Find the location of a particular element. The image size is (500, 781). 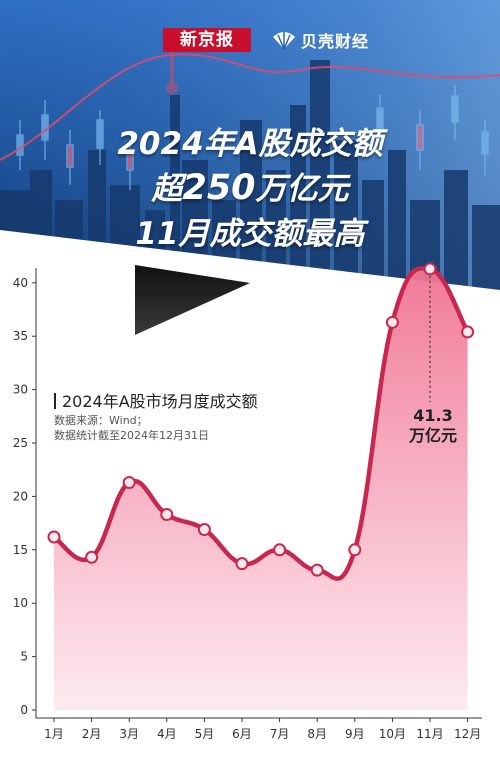

x-tick-label: 10月 is located at coordinates (392, 734).